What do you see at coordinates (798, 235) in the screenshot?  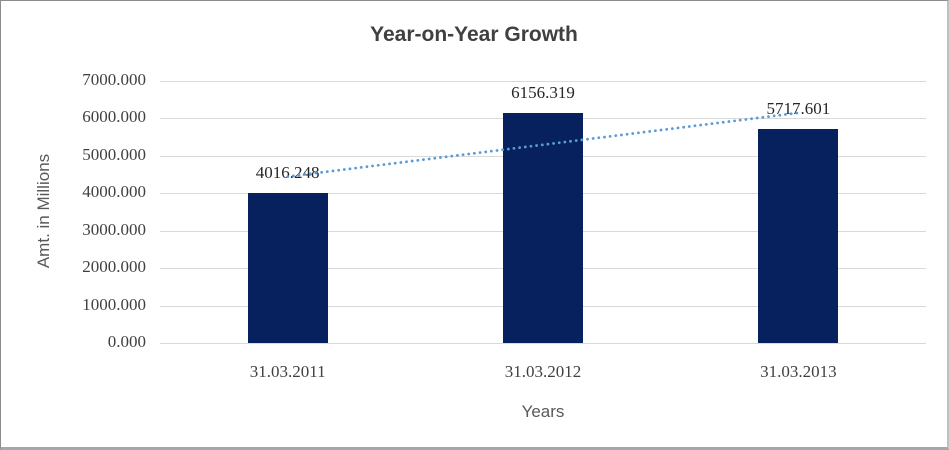 I see `bar-31.03.2013` at bounding box center [798, 235].